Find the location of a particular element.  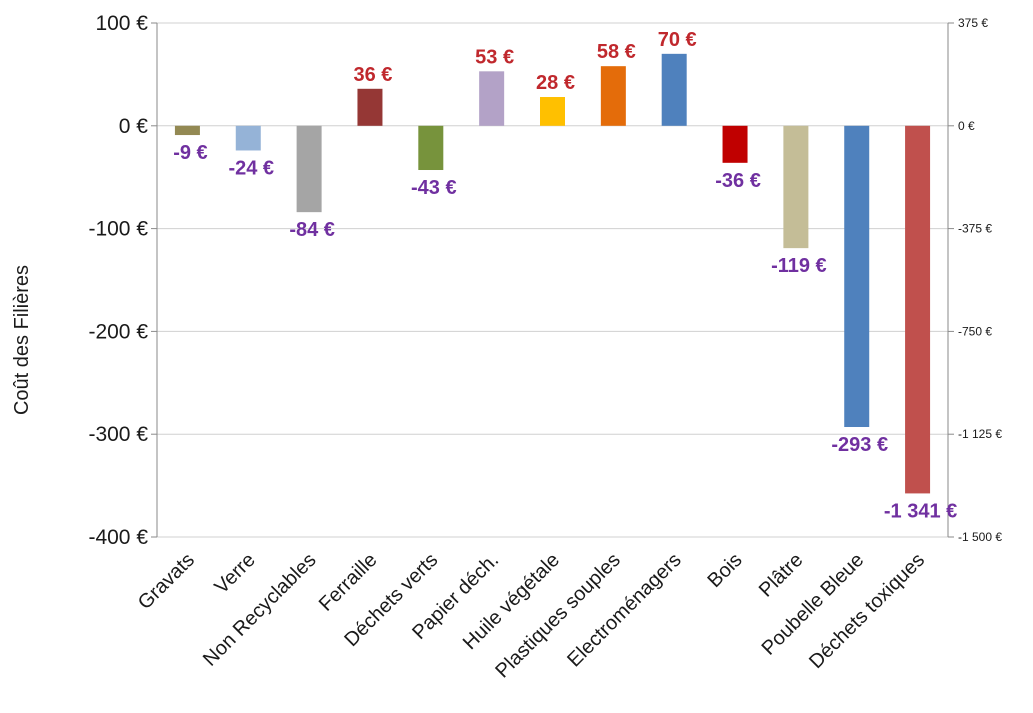

data-label: -9 € is located at coordinates (190, 153).